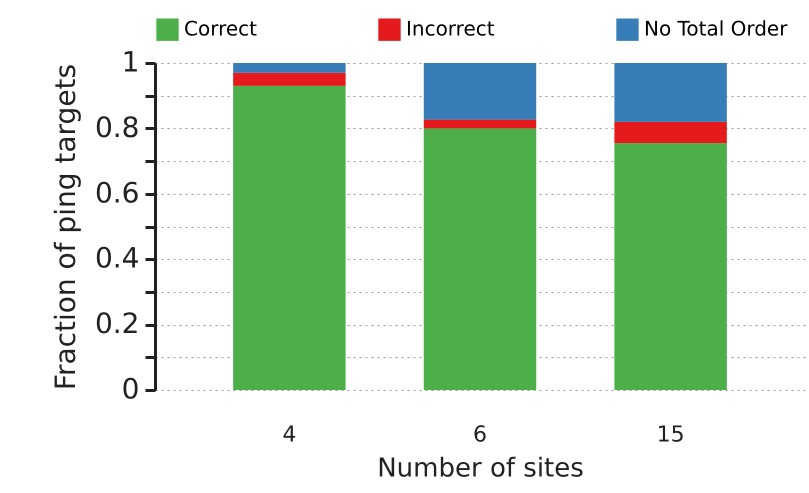 This screenshot has height=493, width=809. Describe the element at coordinates (289, 435) in the screenshot. I see `x-tick-label: 4` at that location.